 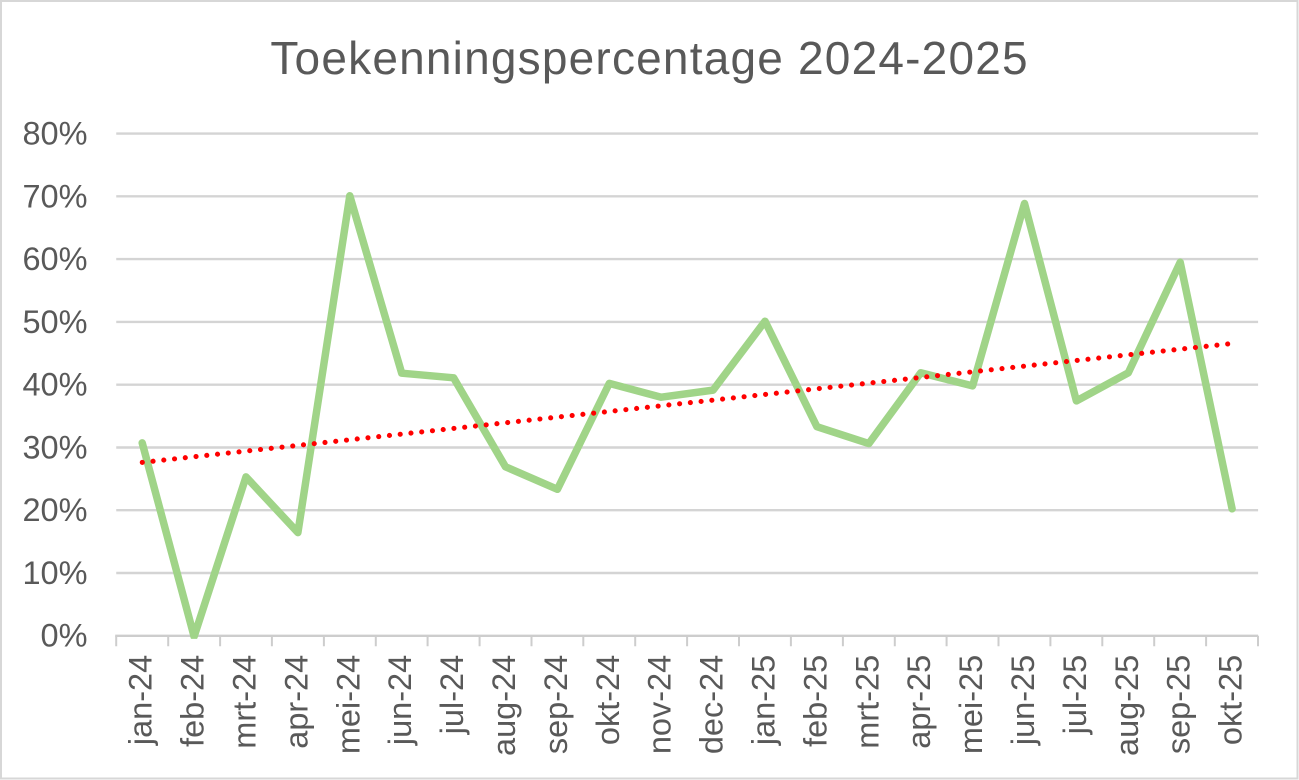 I want to click on svg-text: 40%, so click(x=54, y=385).